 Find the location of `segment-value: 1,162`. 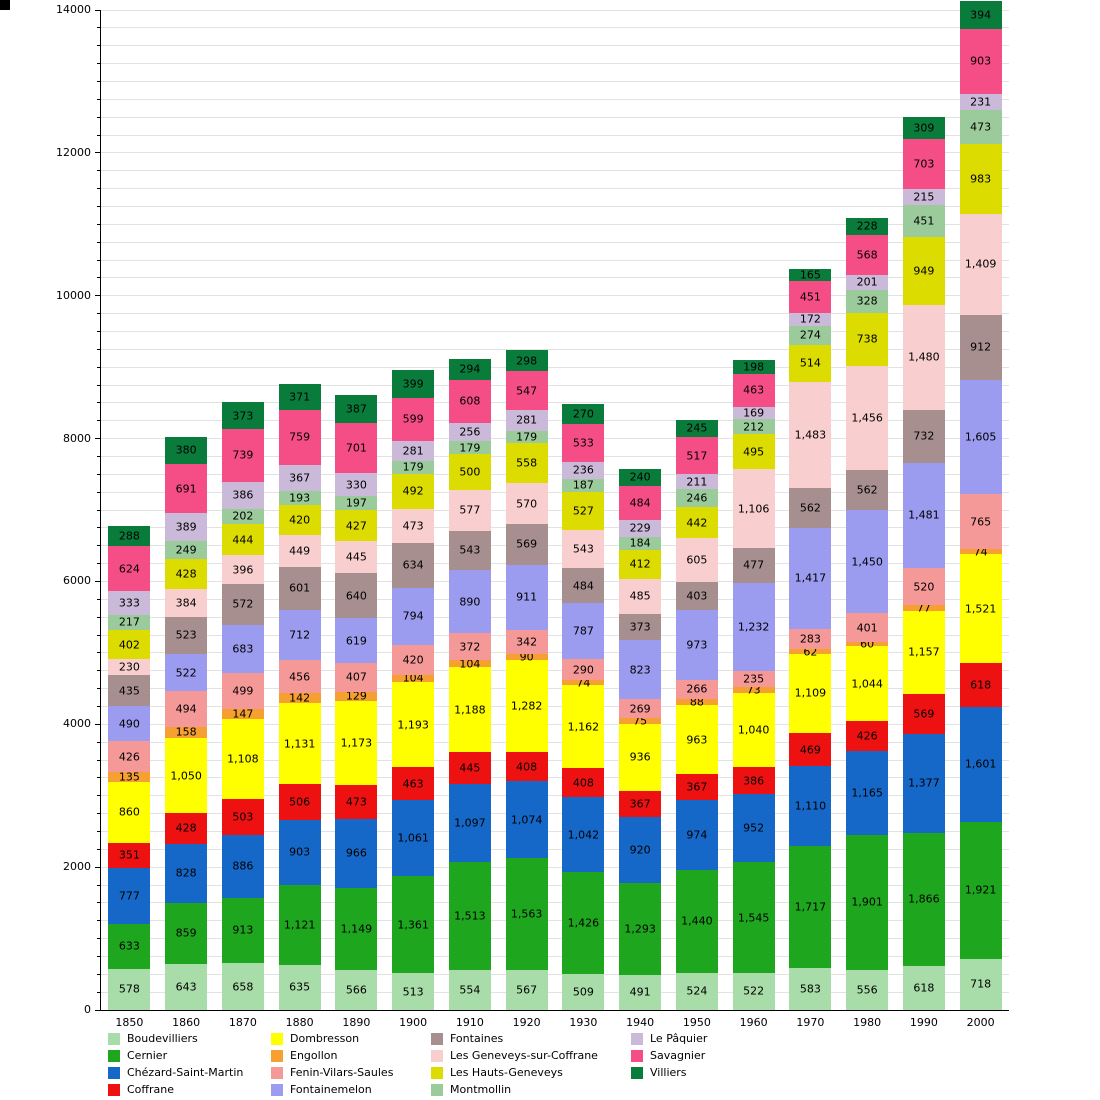

segment-value: 1,162 is located at coordinates (583, 727).